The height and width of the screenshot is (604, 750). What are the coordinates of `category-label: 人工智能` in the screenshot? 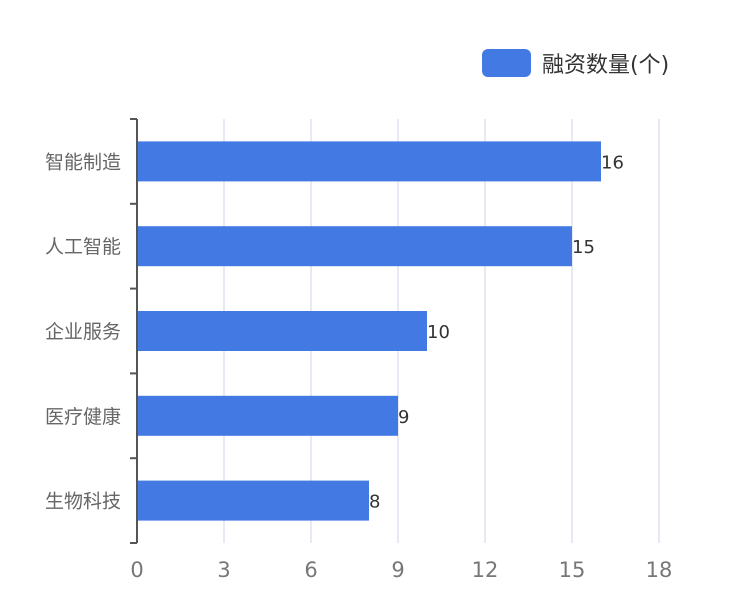 It's located at (83, 247).